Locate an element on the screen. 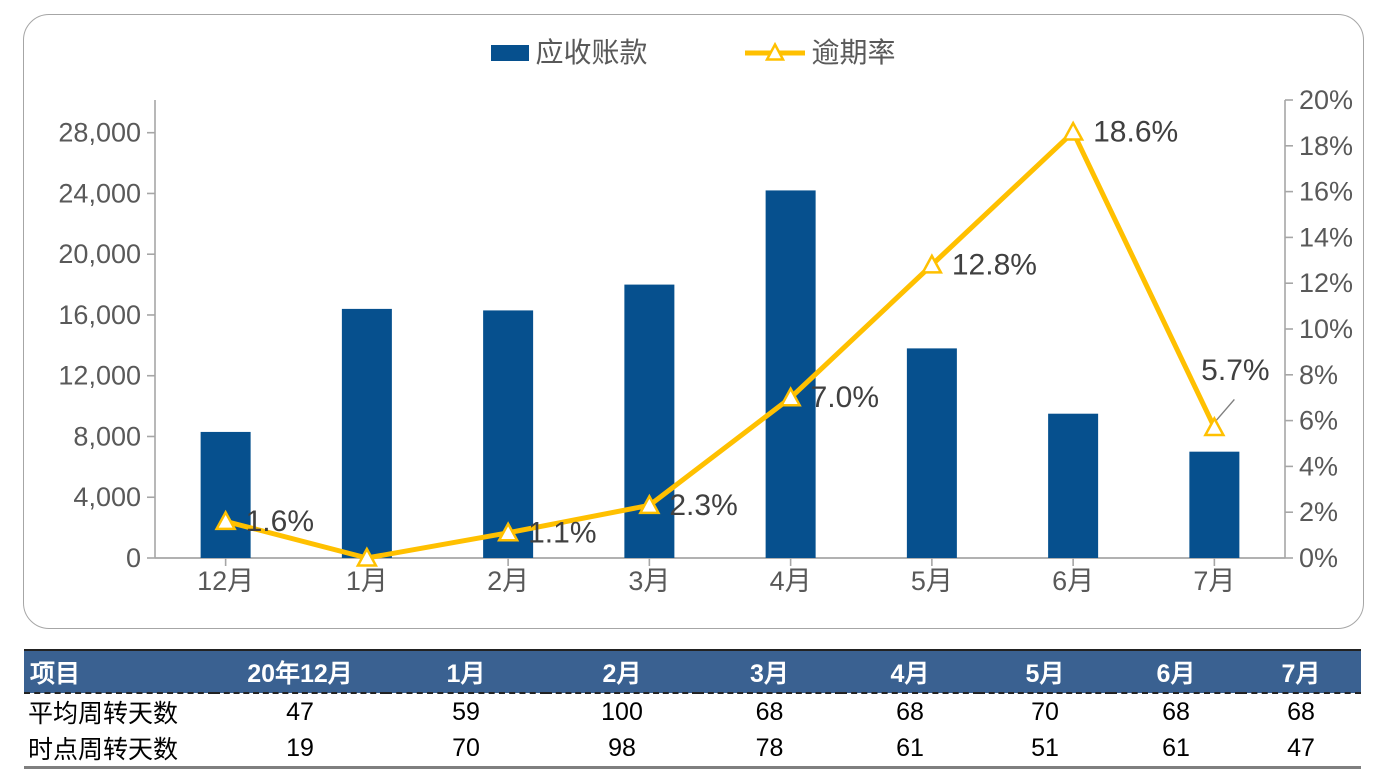  table-row: 时点周转天数 19 70 98 78 61 51 61 47 is located at coordinates (692, 749).